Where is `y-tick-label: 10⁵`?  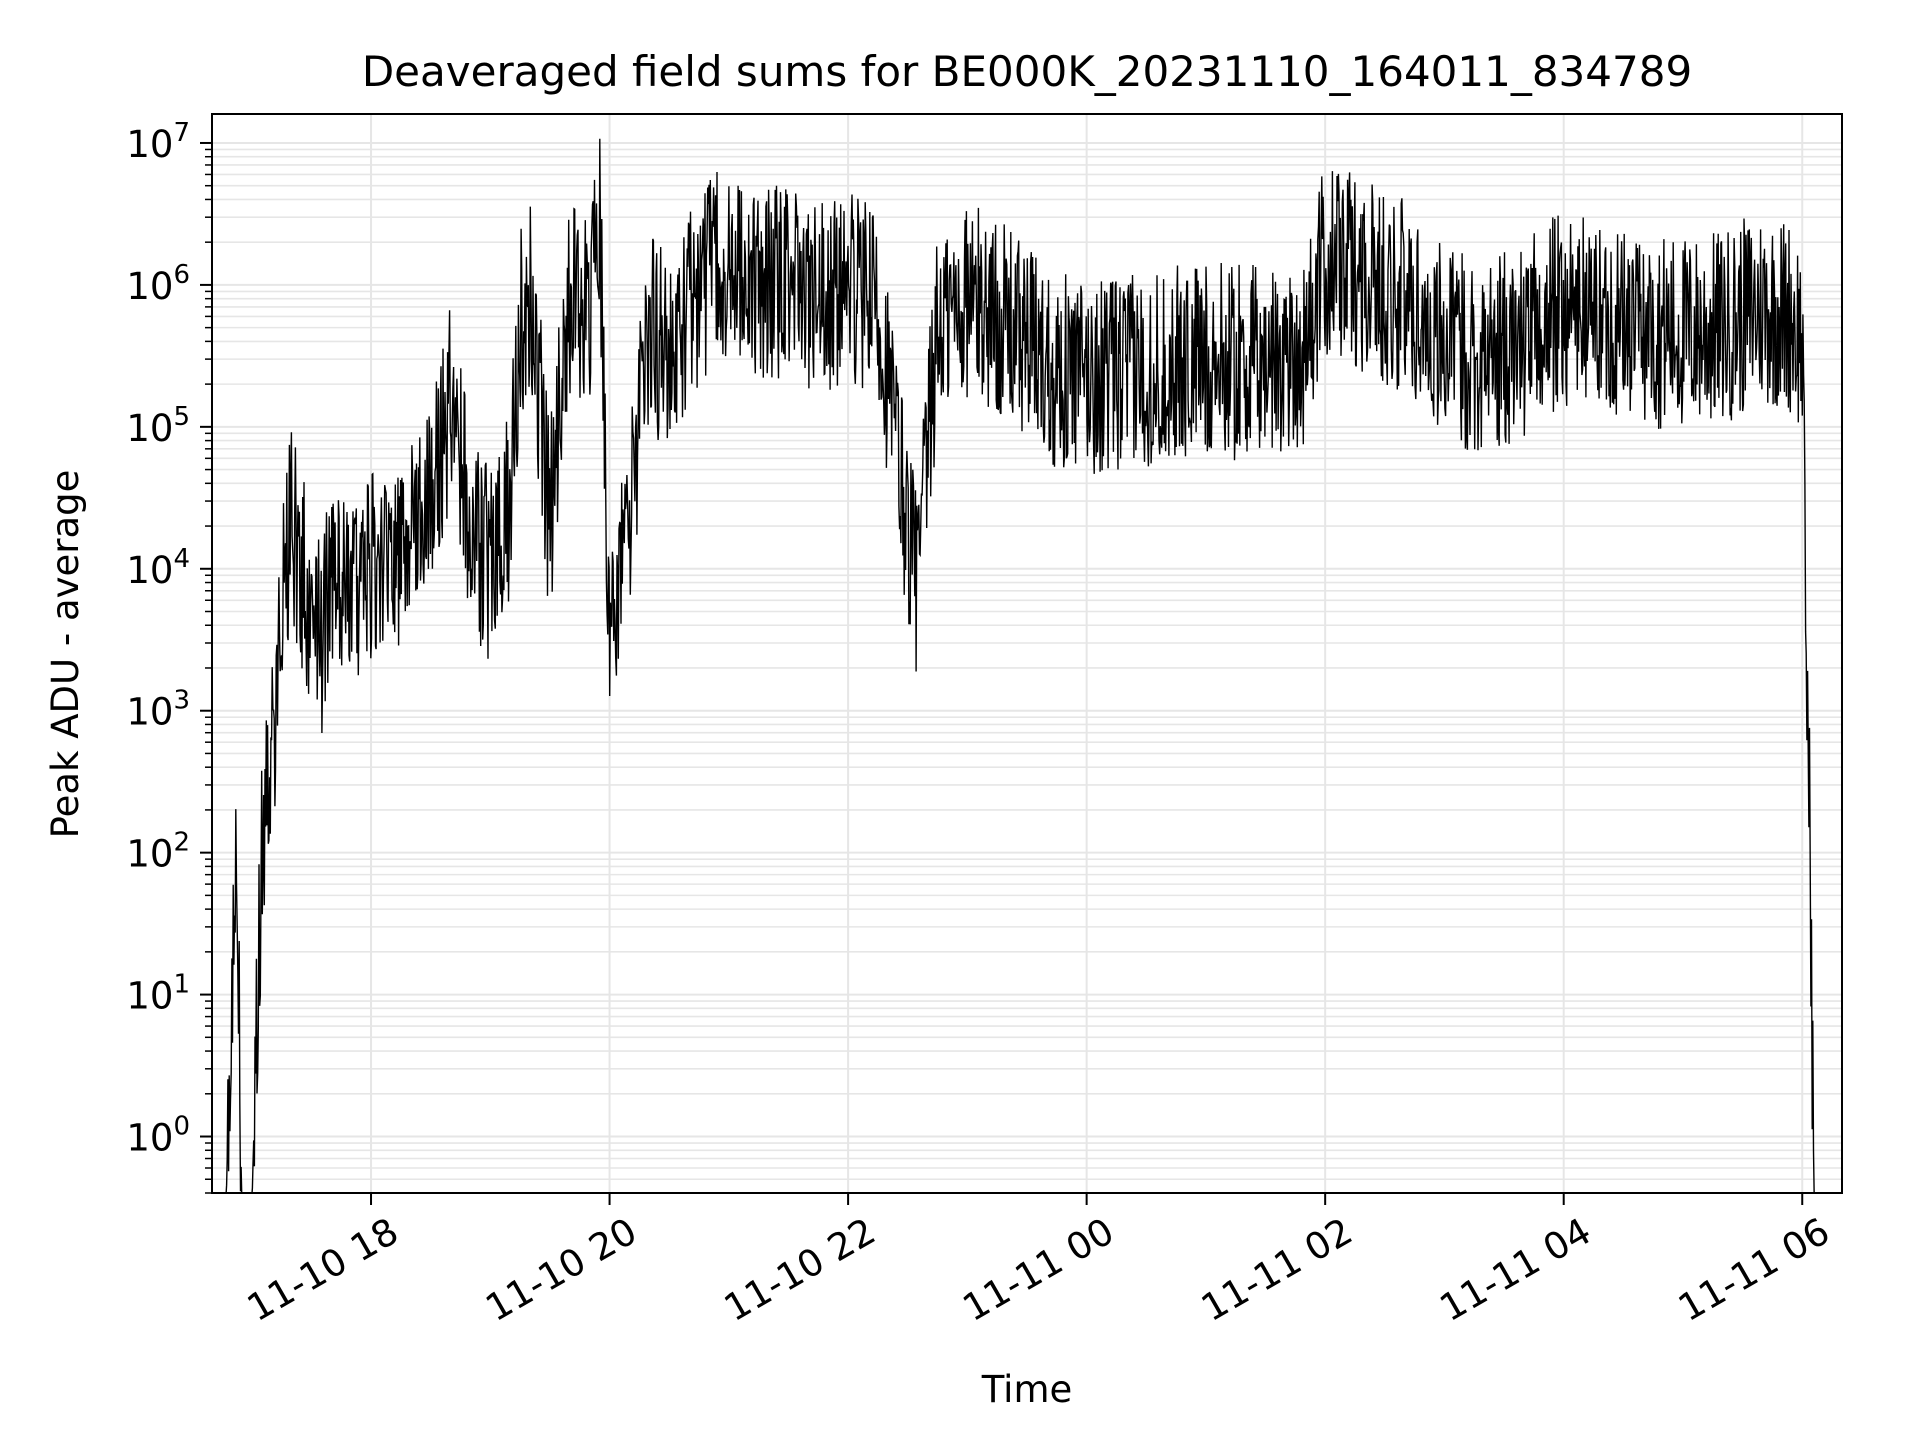 y-tick-label: 10⁵ is located at coordinates (158, 426).